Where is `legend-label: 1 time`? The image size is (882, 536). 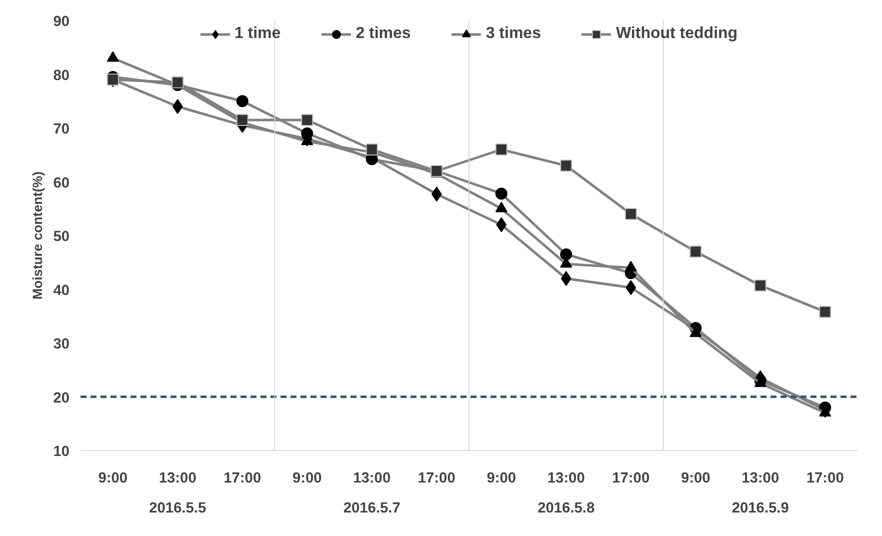 legend-label: 1 time is located at coordinates (257, 34).